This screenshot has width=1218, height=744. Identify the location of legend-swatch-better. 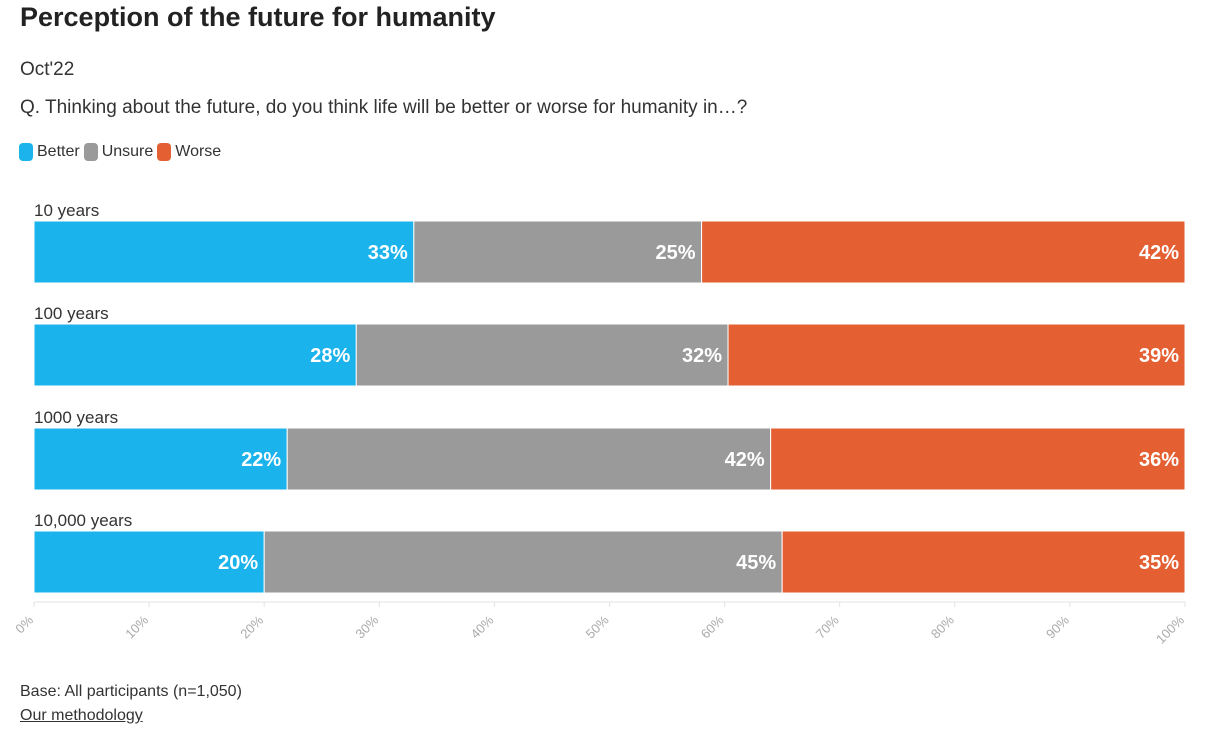
(26, 152).